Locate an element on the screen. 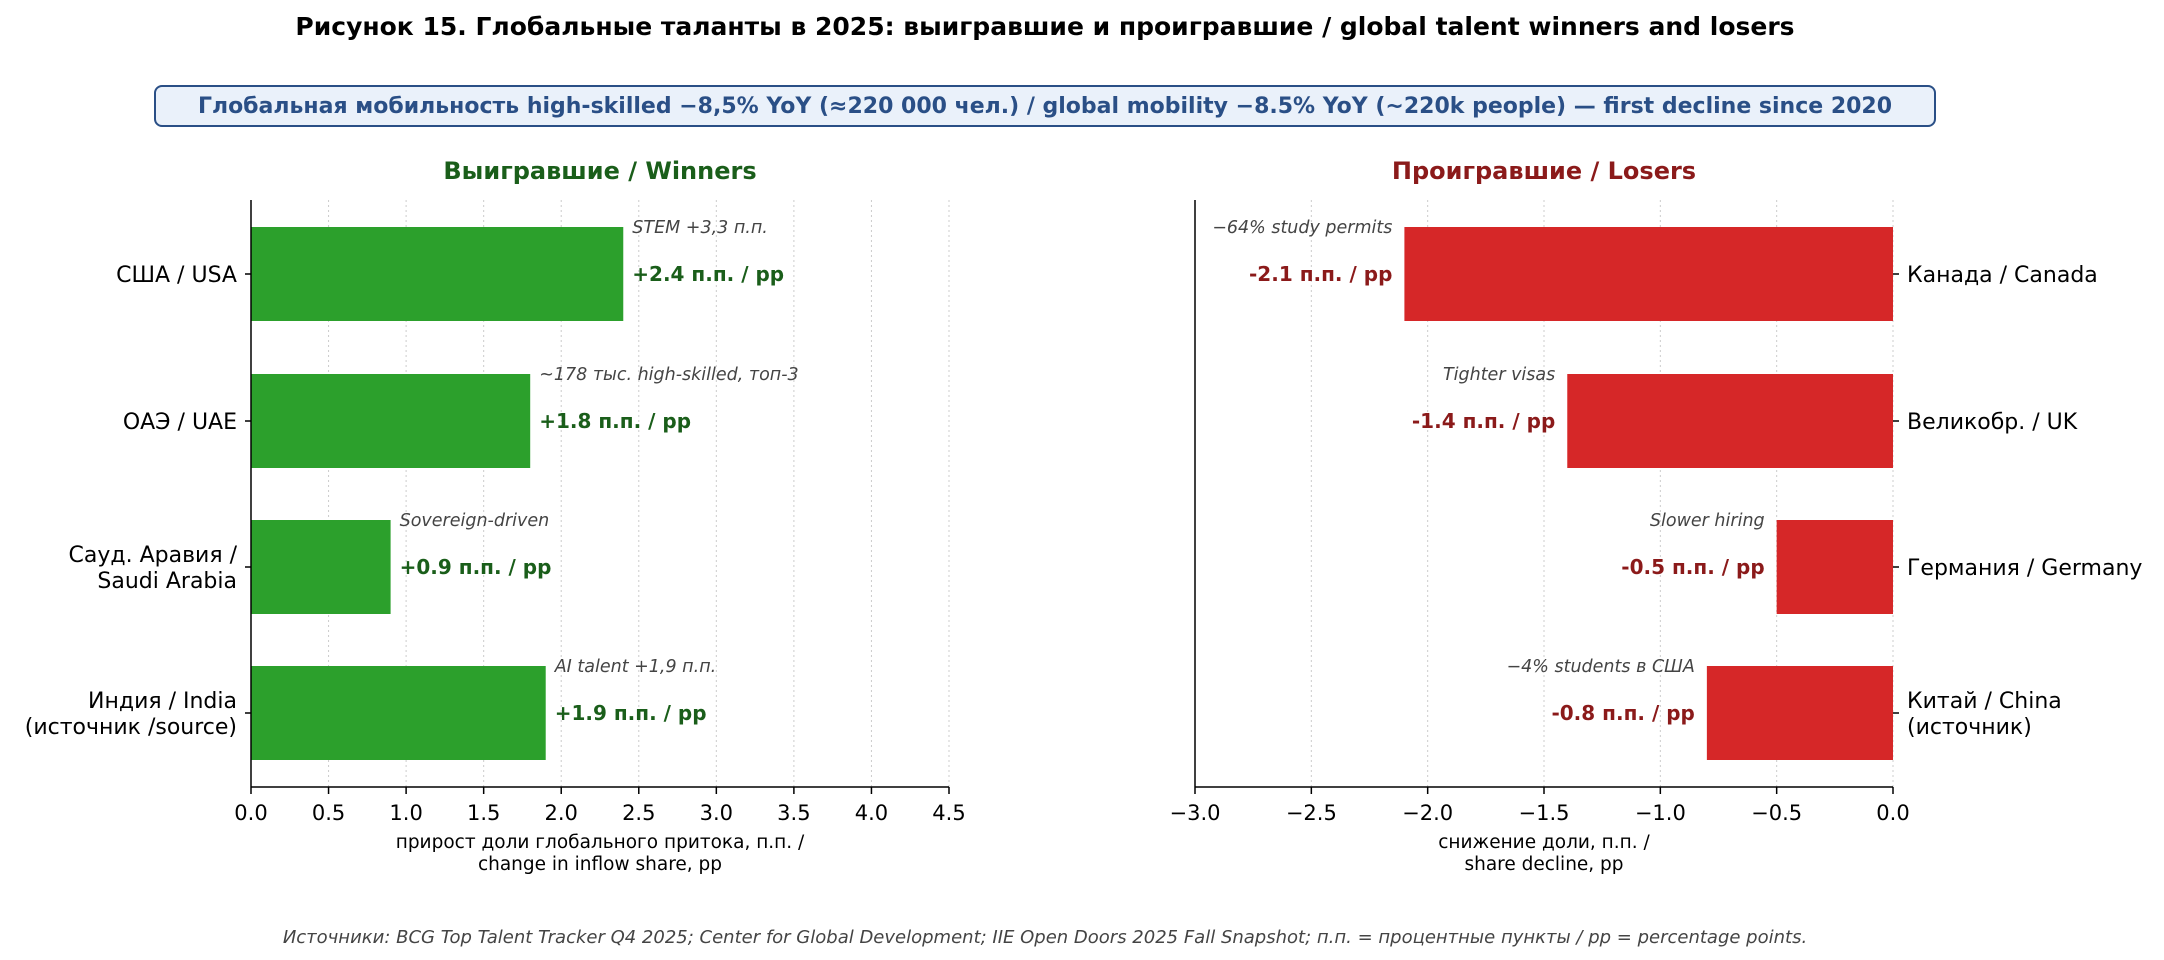  losers-category-label-2-0: Германия / Germany is located at coordinates (2024, 568).